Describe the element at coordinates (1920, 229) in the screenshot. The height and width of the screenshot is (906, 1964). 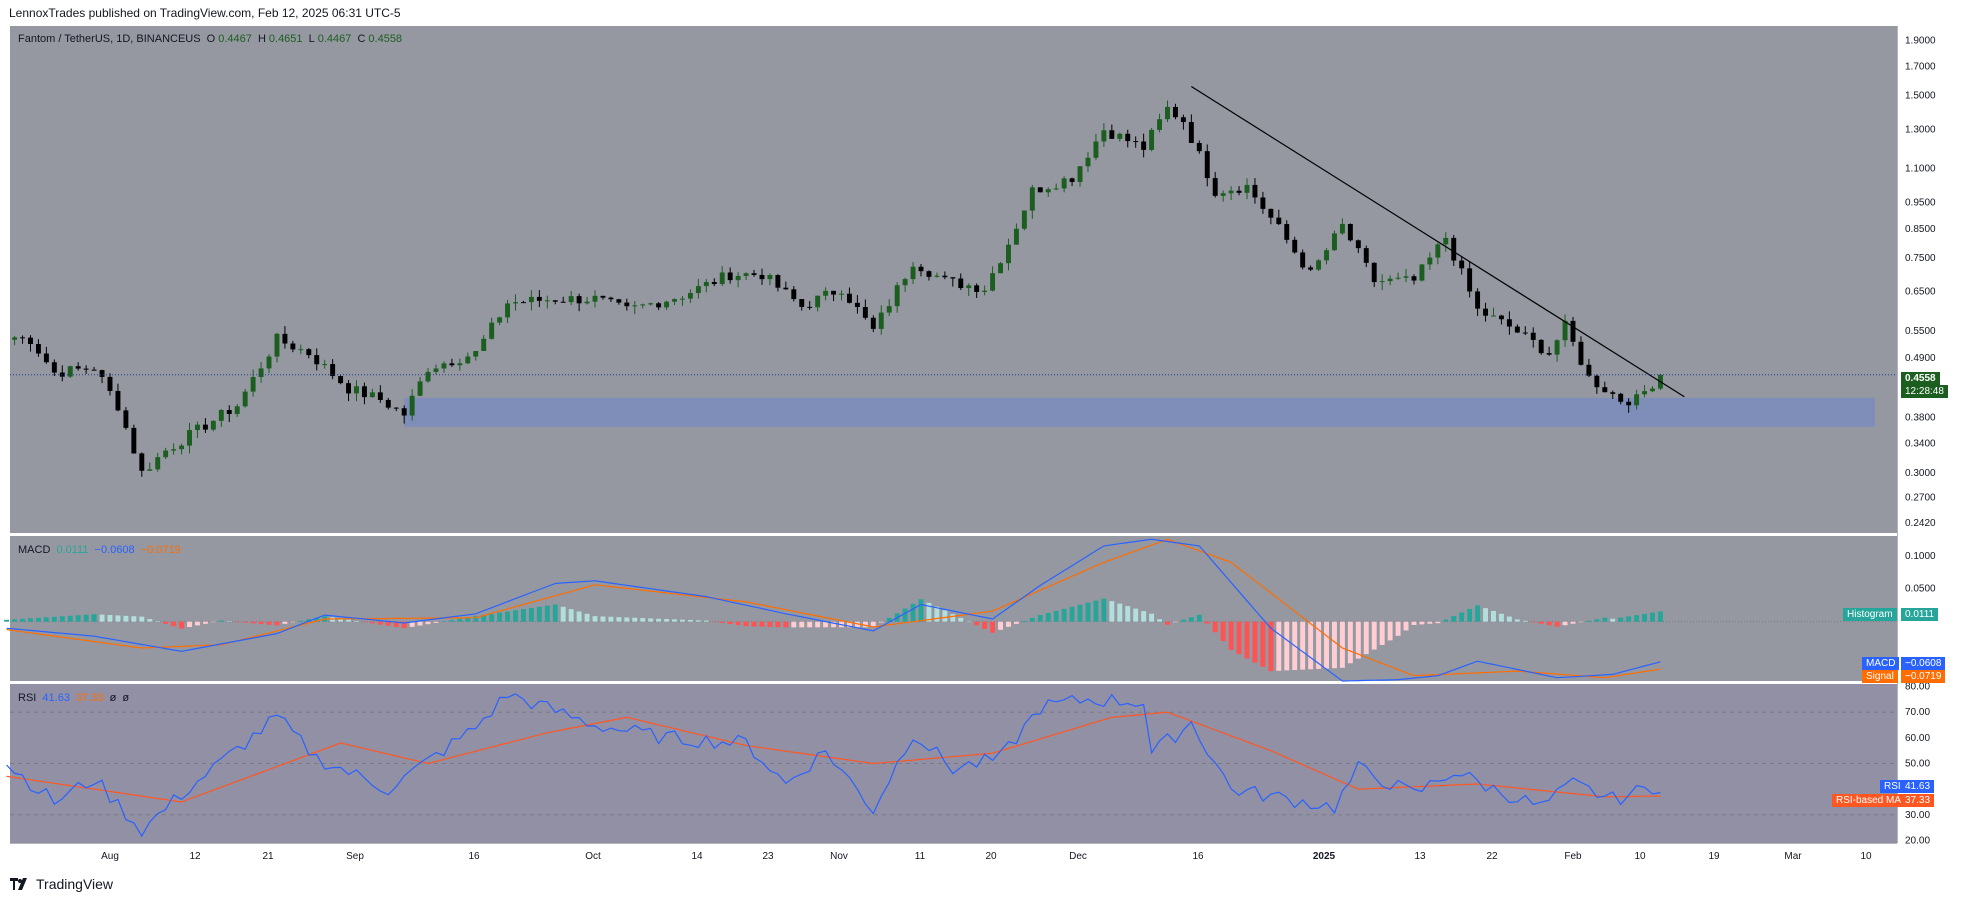
I see `price-tick-label: 0.8500` at that location.